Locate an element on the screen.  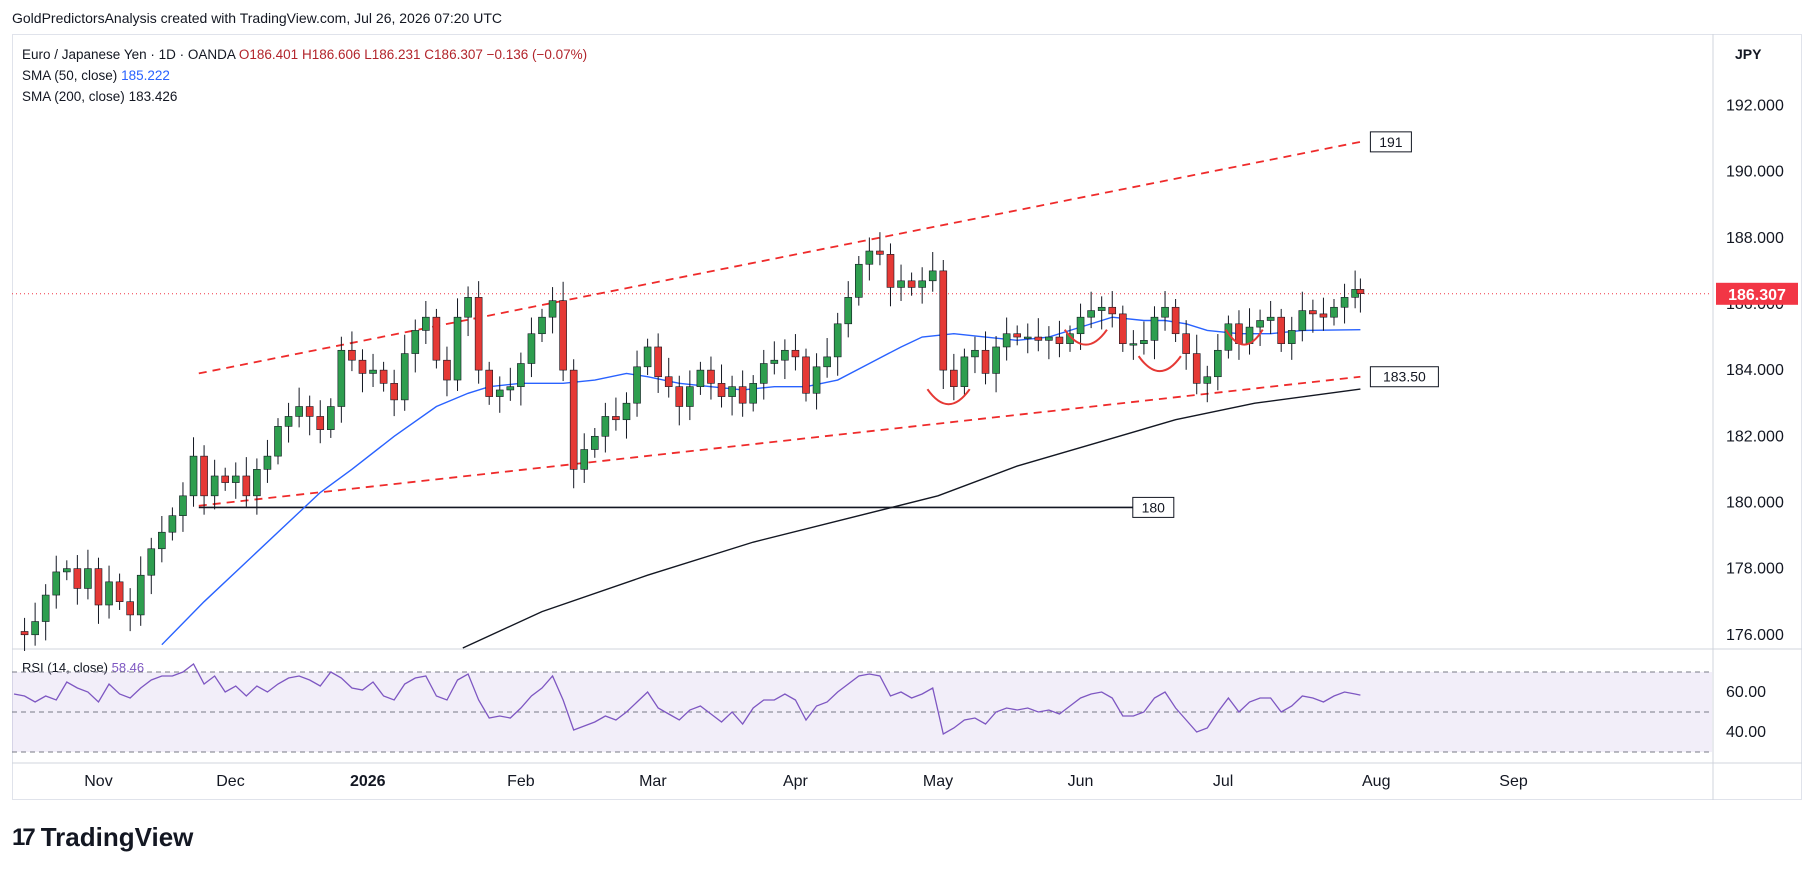
sma50-value: 185.222 is located at coordinates (145, 75).